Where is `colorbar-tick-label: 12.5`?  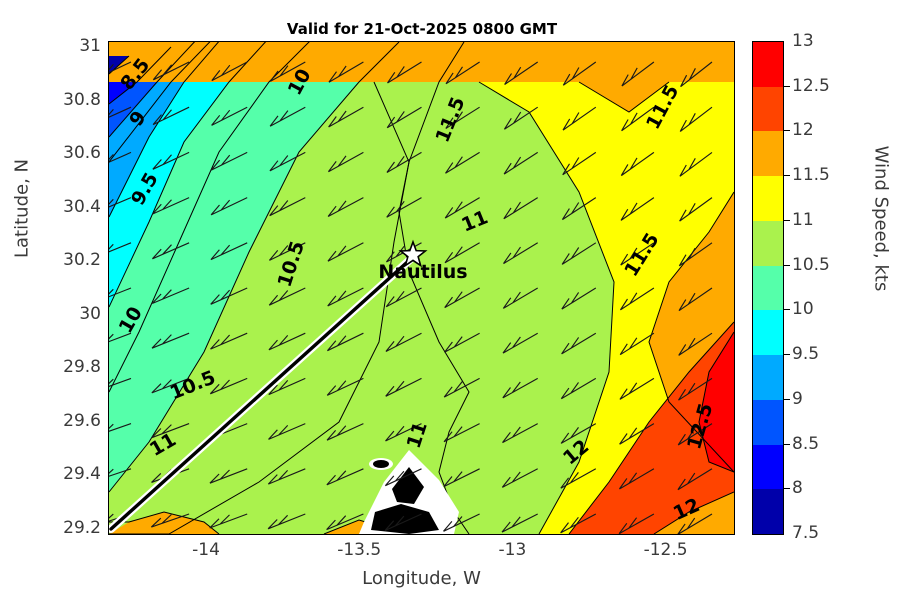 colorbar-tick-label: 12.5 is located at coordinates (811, 85).